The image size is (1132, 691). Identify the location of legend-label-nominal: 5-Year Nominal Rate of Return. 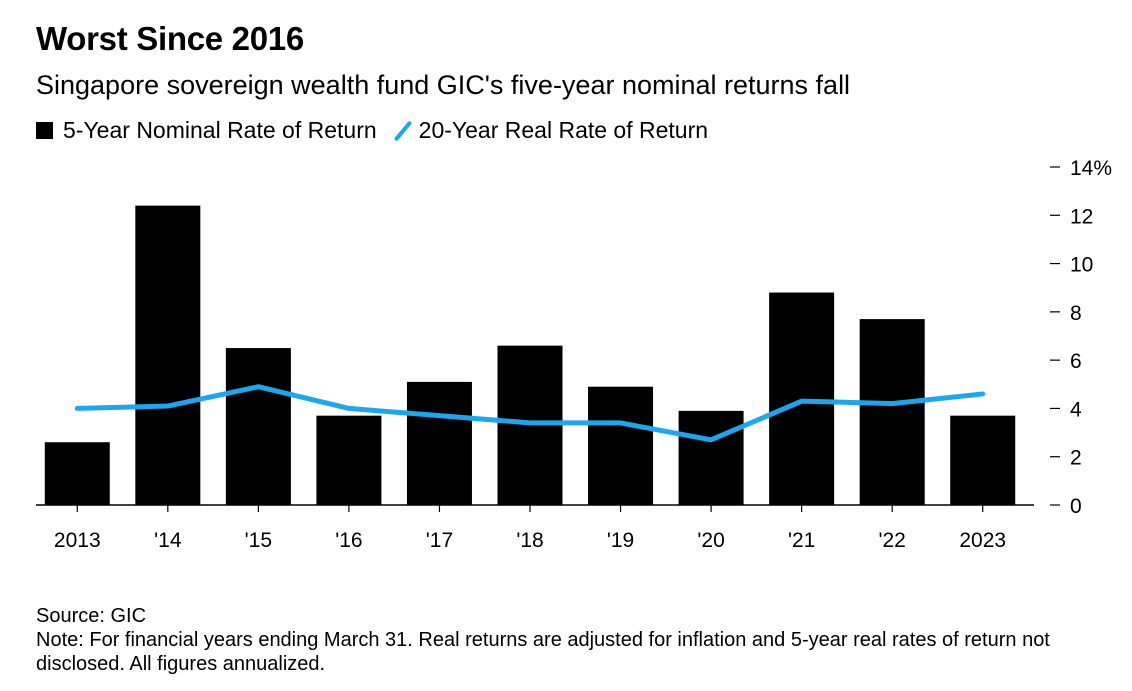
(220, 130).